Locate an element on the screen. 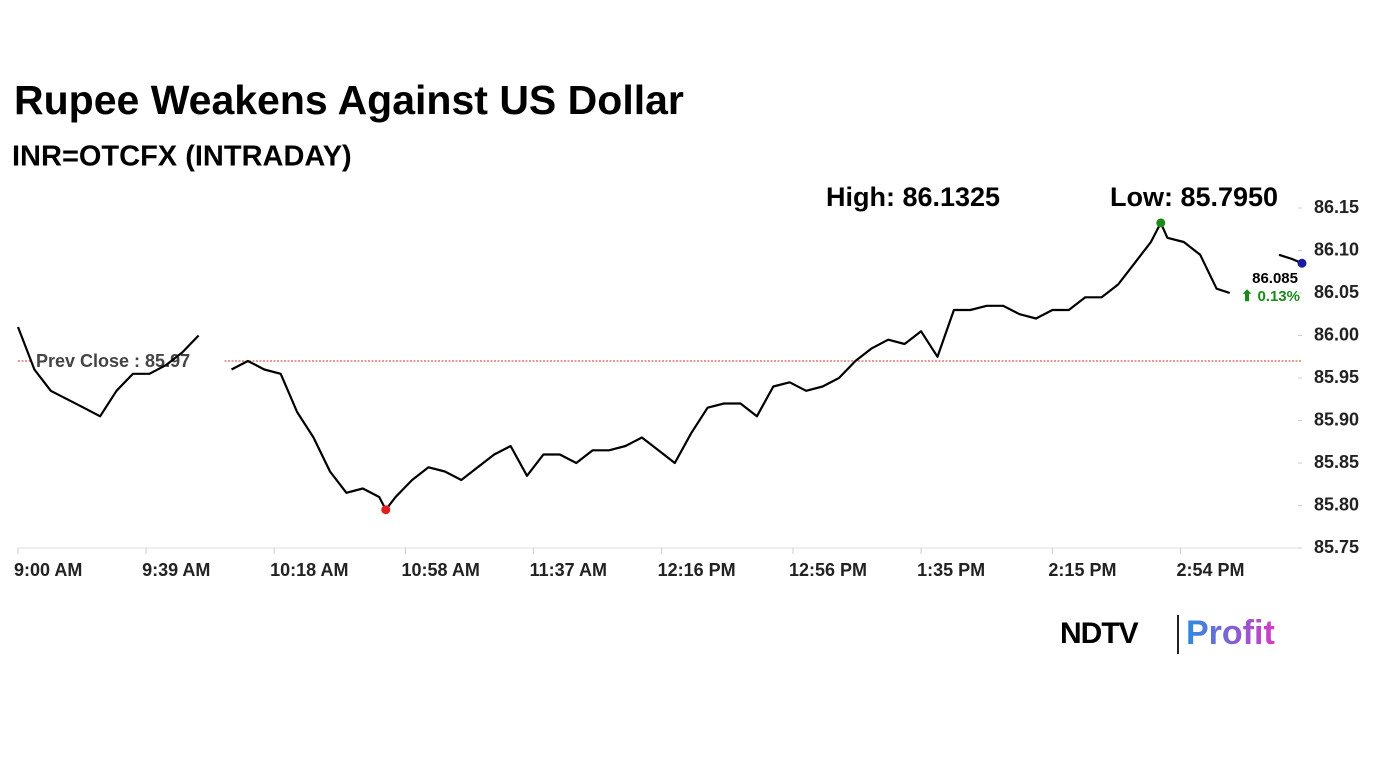 Image resolution: width=1382 pixels, height=782 pixels. logo-profit: Profit is located at coordinates (1230, 633).